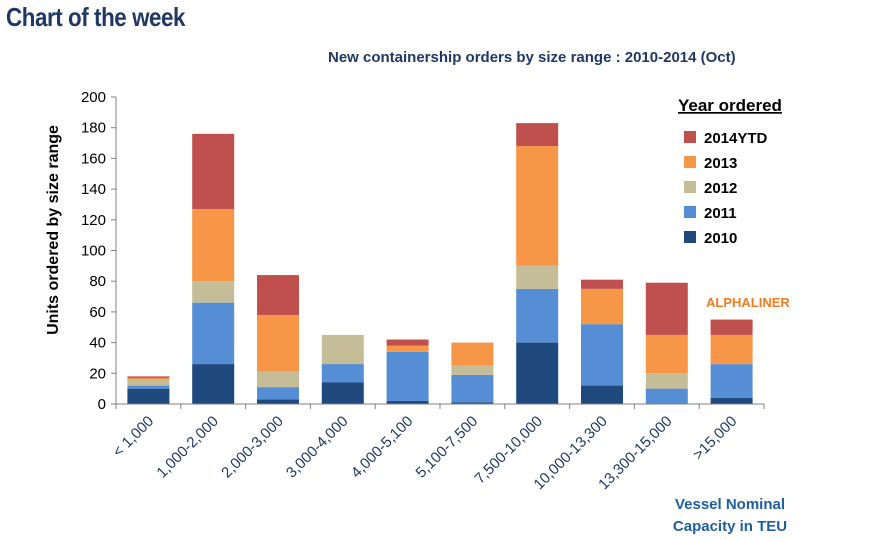 The image size is (881, 540). Describe the element at coordinates (730, 105) in the screenshot. I see `legend-title: Year ordered` at that location.